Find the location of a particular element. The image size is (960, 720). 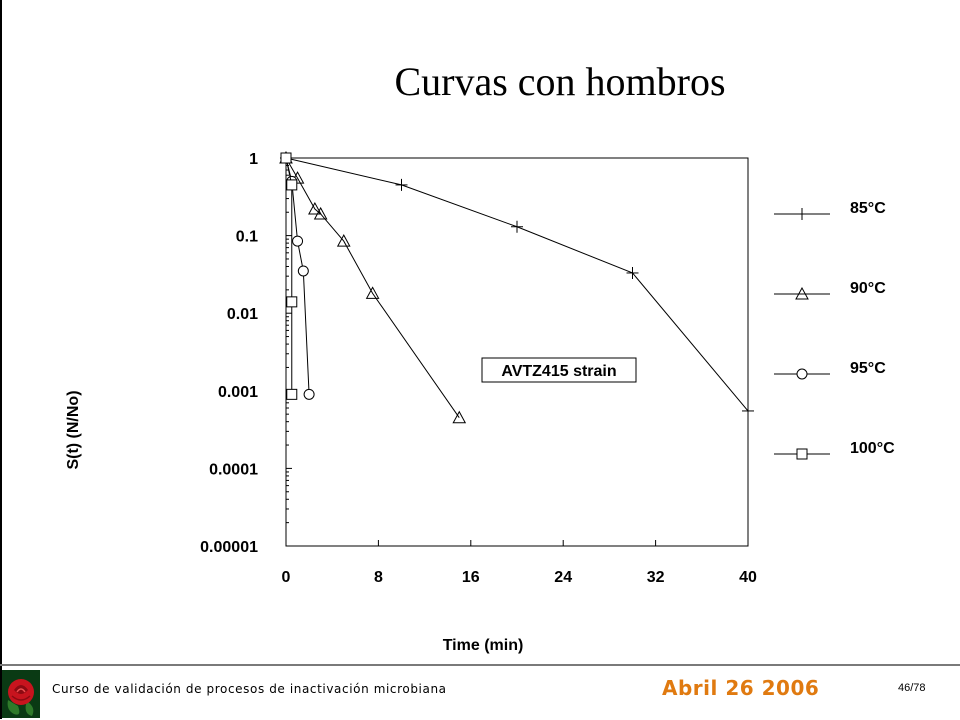

legend-marker-circle is located at coordinates (802, 374).